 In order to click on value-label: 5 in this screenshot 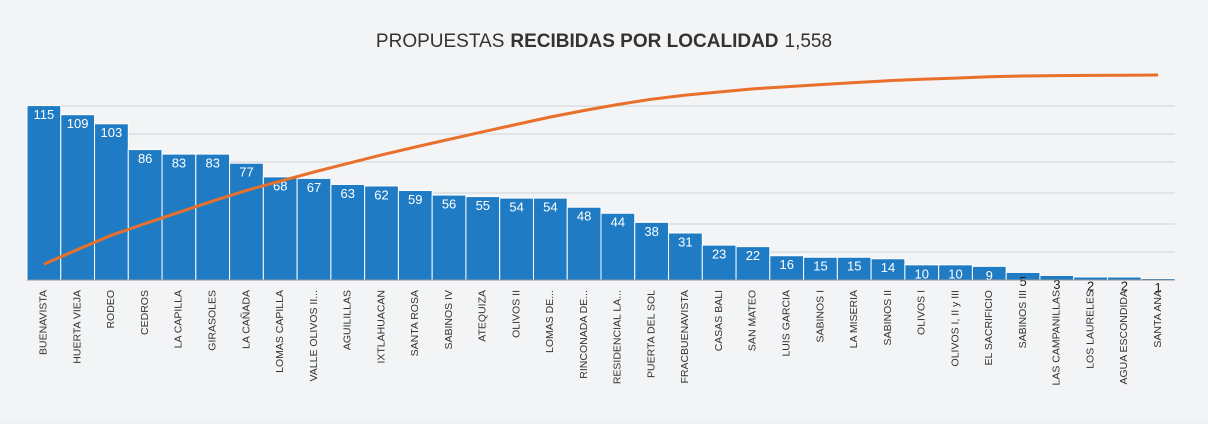, I will do `click(1022, 281)`.